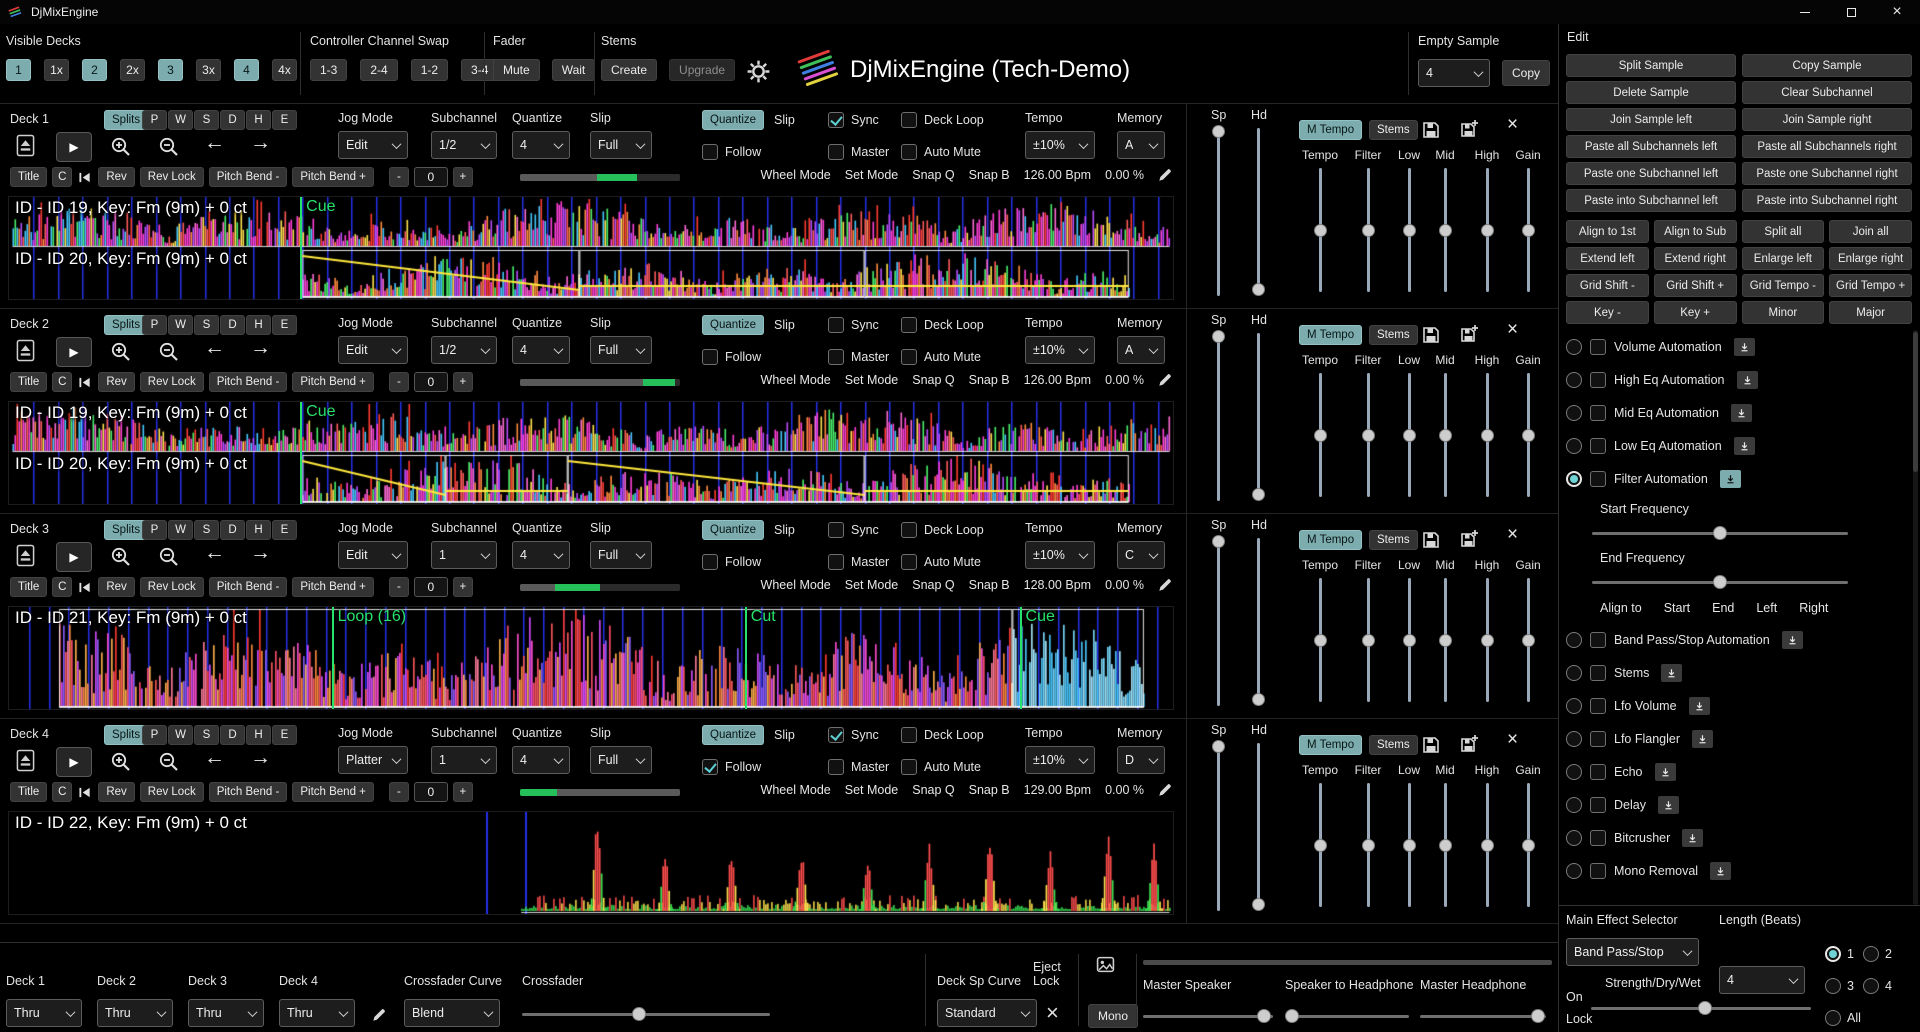  What do you see at coordinates (18, 70) in the screenshot?
I see `visible-deck-1-toggle: 1` at bounding box center [18, 70].